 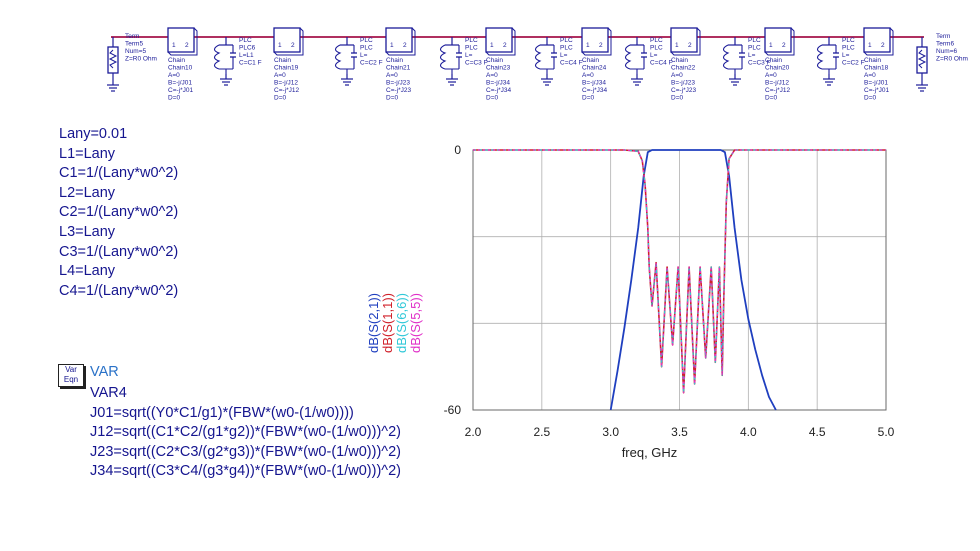 What do you see at coordinates (119, 251) in the screenshot?
I see `equation-line: C3=1/(Lany*w0^2)` at bounding box center [119, 251].